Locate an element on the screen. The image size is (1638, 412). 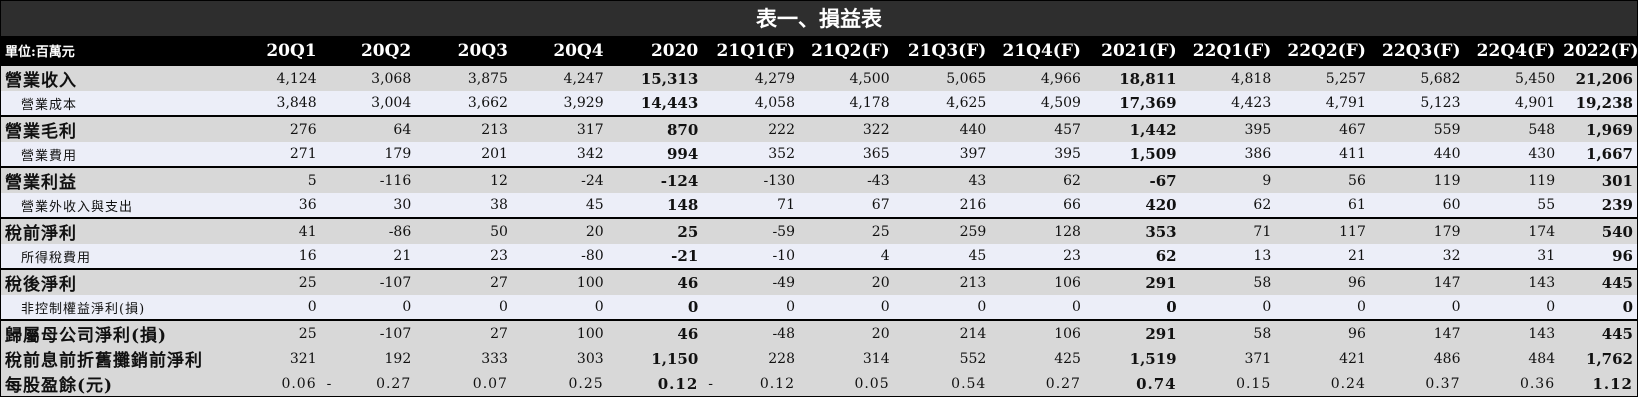
cell-value: -116 is located at coordinates (368, 180).